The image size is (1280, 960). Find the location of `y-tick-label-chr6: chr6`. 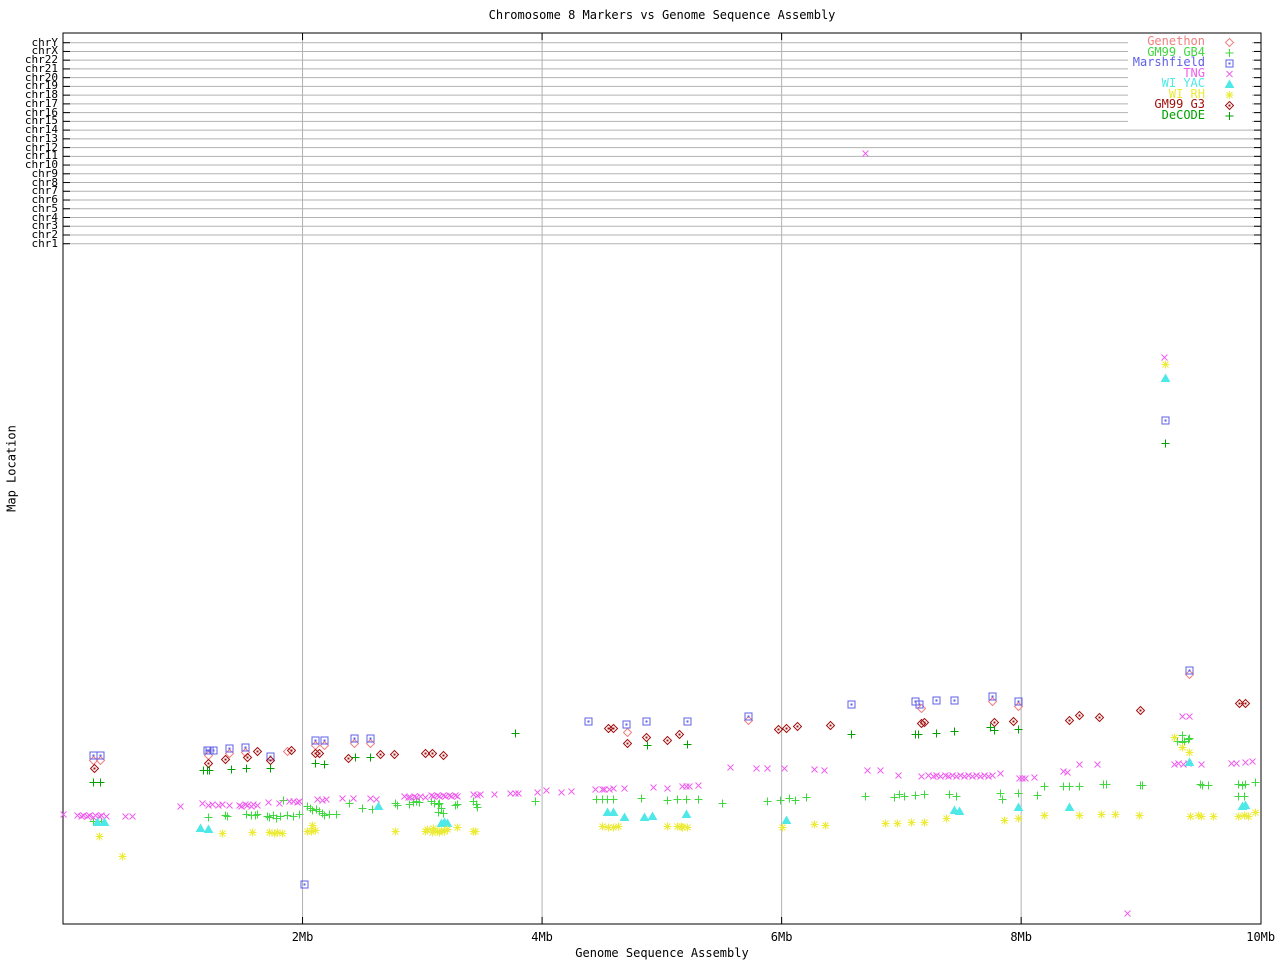

y-tick-label-chr6: chr6 is located at coordinates (45, 200).